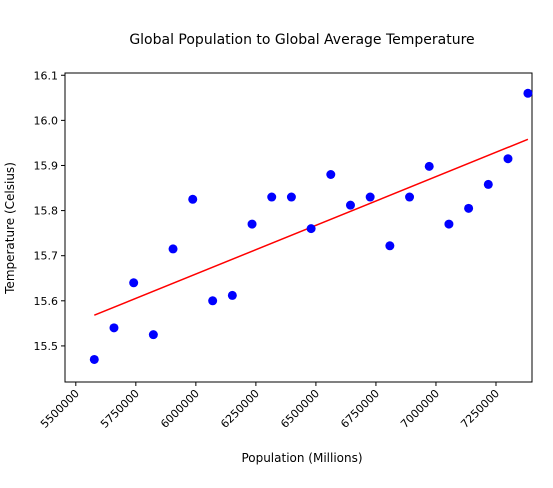 This screenshot has width=553, height=488. What do you see at coordinates (120, 409) in the screenshot?
I see `x-tick-label: 5750000` at bounding box center [120, 409].